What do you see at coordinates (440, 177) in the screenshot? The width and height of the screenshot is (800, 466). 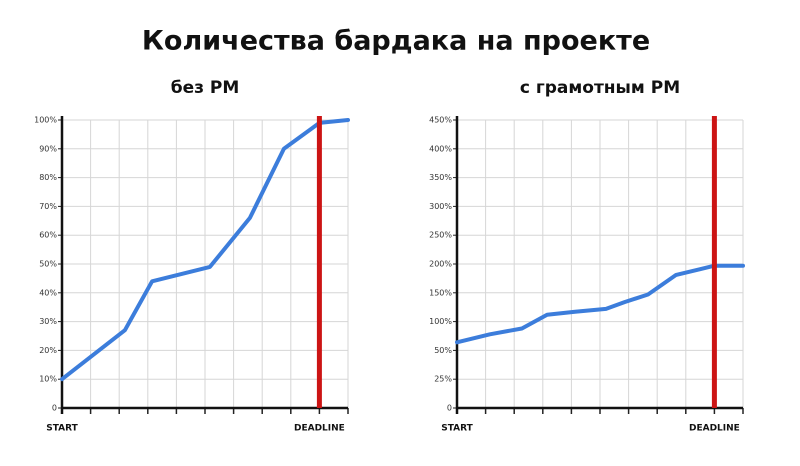 I see `y-tick-label: 350%` at bounding box center [440, 177].